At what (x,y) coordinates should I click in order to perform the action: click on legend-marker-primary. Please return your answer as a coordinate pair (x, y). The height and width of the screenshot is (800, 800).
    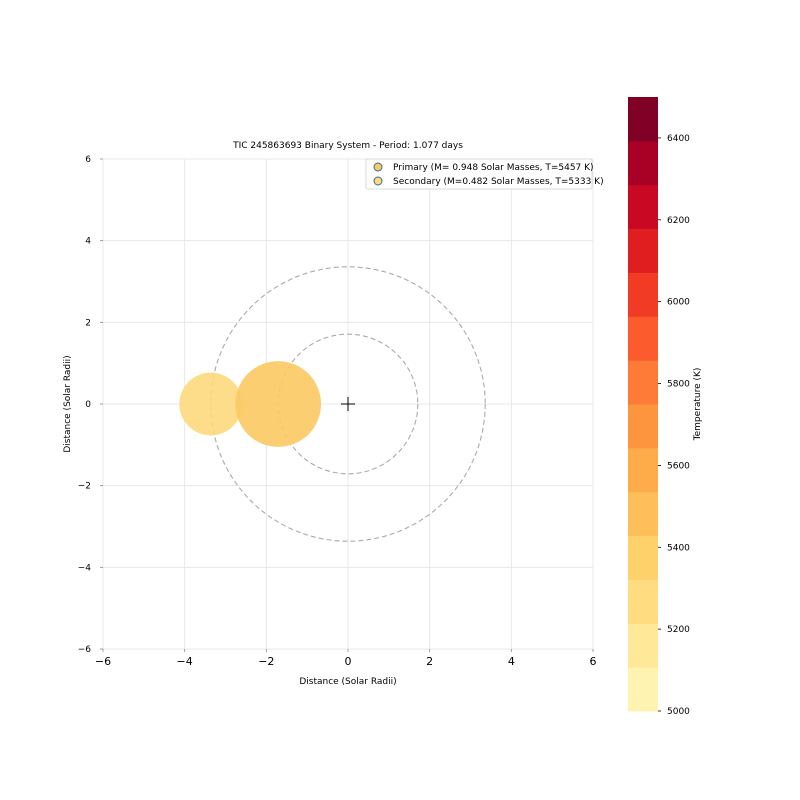
    Looking at the image, I should click on (378, 167).